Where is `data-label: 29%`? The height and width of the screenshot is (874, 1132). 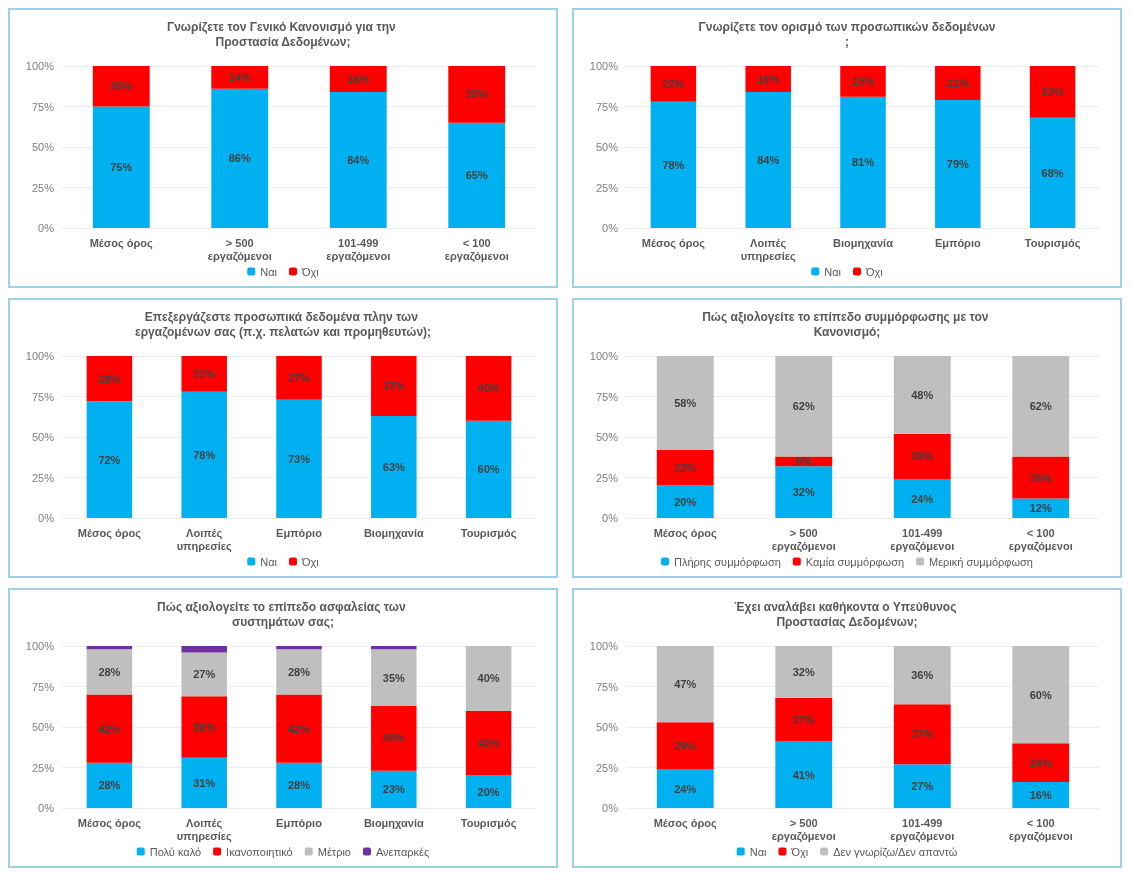
data-label: 29% is located at coordinates (685, 745).